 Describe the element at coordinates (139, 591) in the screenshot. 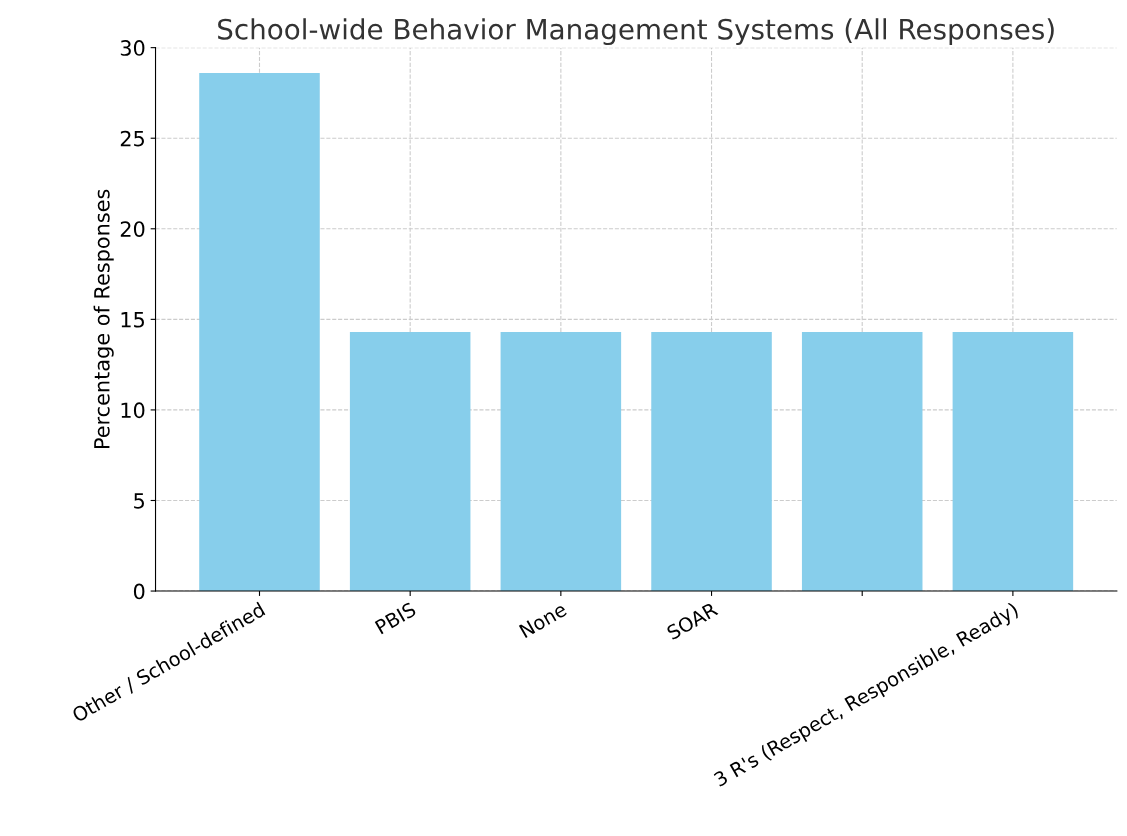

I see `y-tick-label: 0` at that location.